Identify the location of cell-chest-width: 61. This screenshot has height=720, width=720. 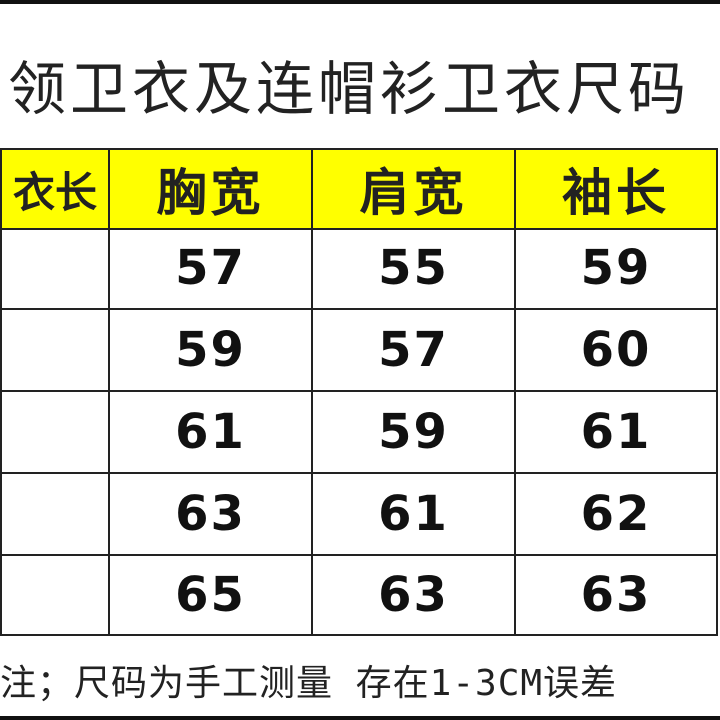
(211, 433).